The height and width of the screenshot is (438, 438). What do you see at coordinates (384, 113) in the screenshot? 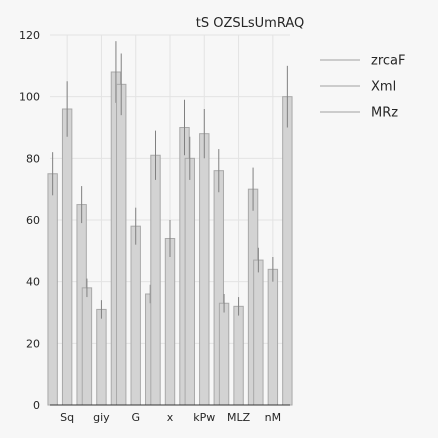
I see `legend-label-MRz: MRz` at bounding box center [384, 113].